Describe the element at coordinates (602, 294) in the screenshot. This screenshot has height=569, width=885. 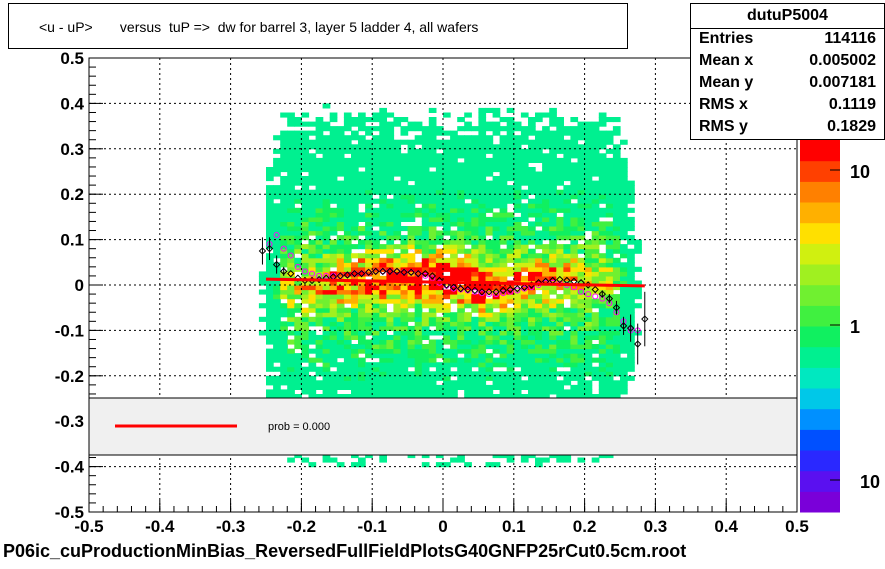
I see `black-profile-point` at that location.